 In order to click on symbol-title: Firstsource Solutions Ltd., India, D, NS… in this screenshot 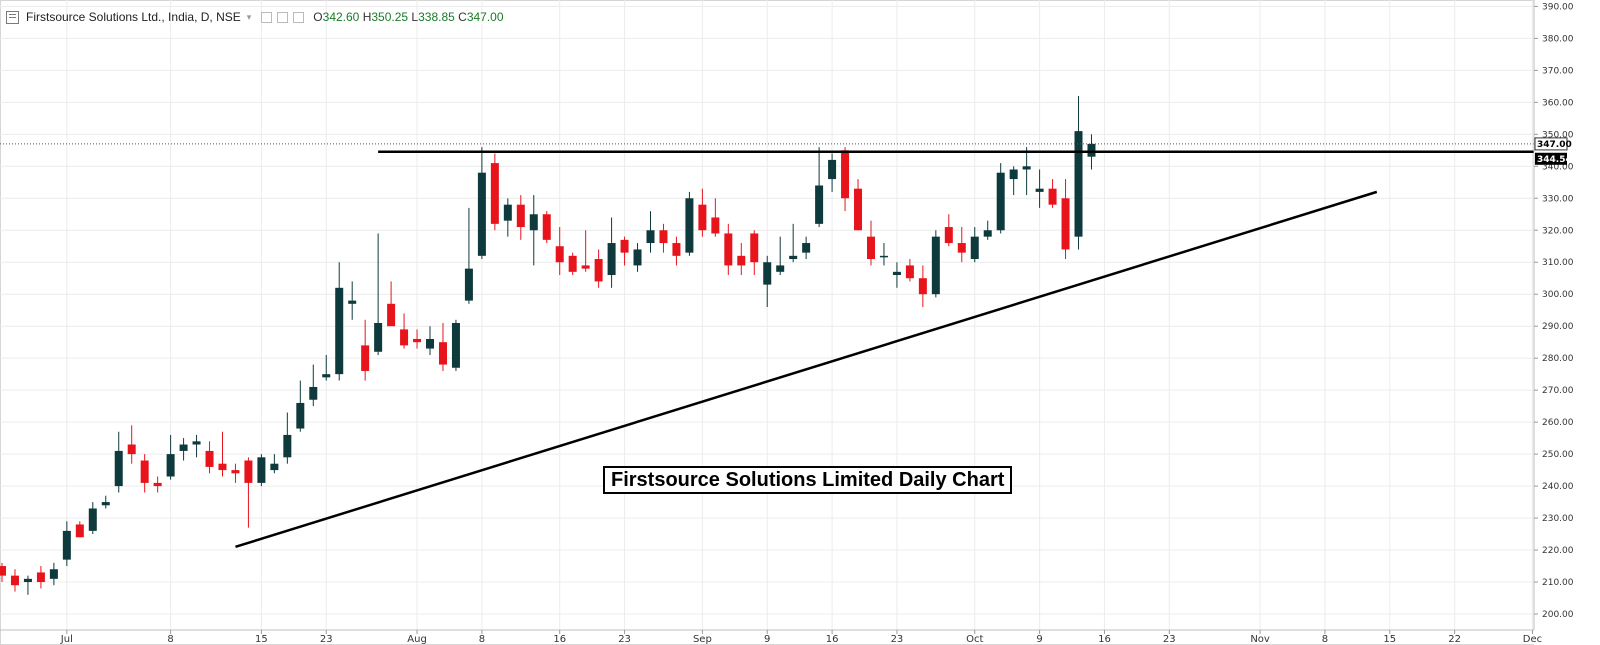, I will do `click(133, 17)`.